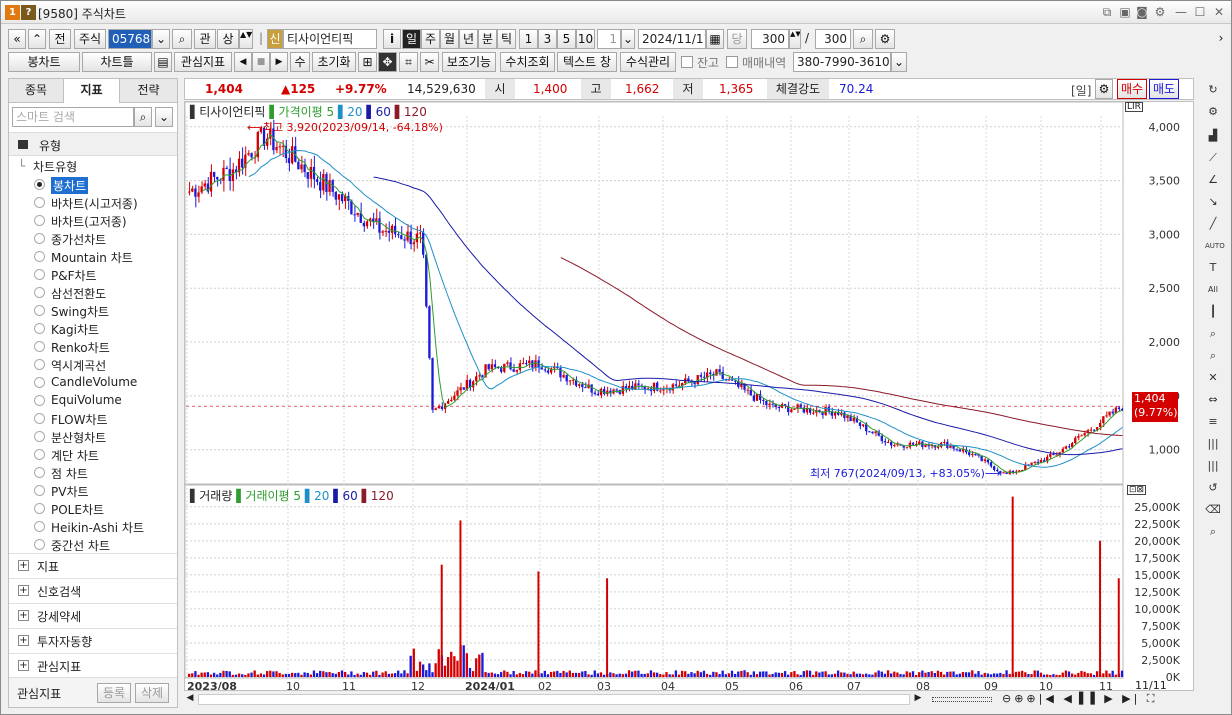 The width and height of the screenshot is (1232, 715). What do you see at coordinates (468, 39) in the screenshot?
I see `period-year: 년` at bounding box center [468, 39].